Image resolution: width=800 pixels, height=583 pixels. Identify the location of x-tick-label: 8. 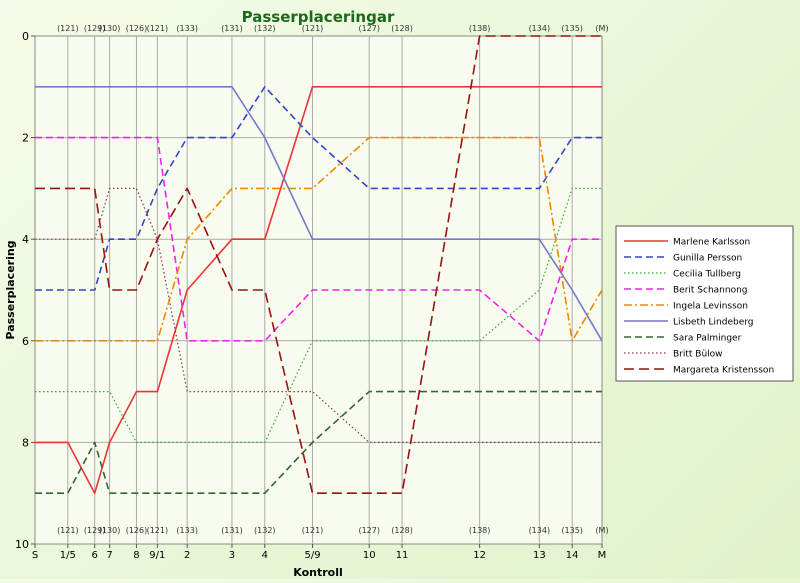
(136, 555).